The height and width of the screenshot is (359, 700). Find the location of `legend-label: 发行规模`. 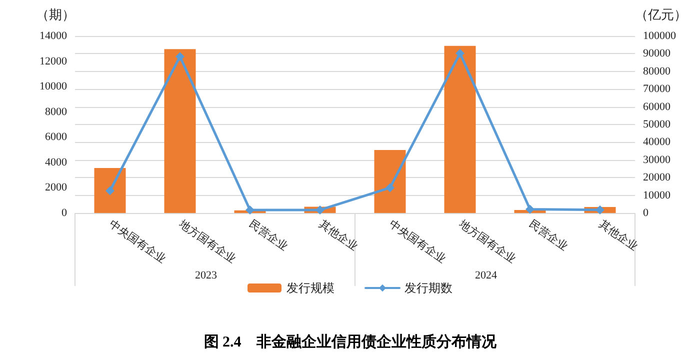

legend-label: 发行规模 is located at coordinates (310, 288).